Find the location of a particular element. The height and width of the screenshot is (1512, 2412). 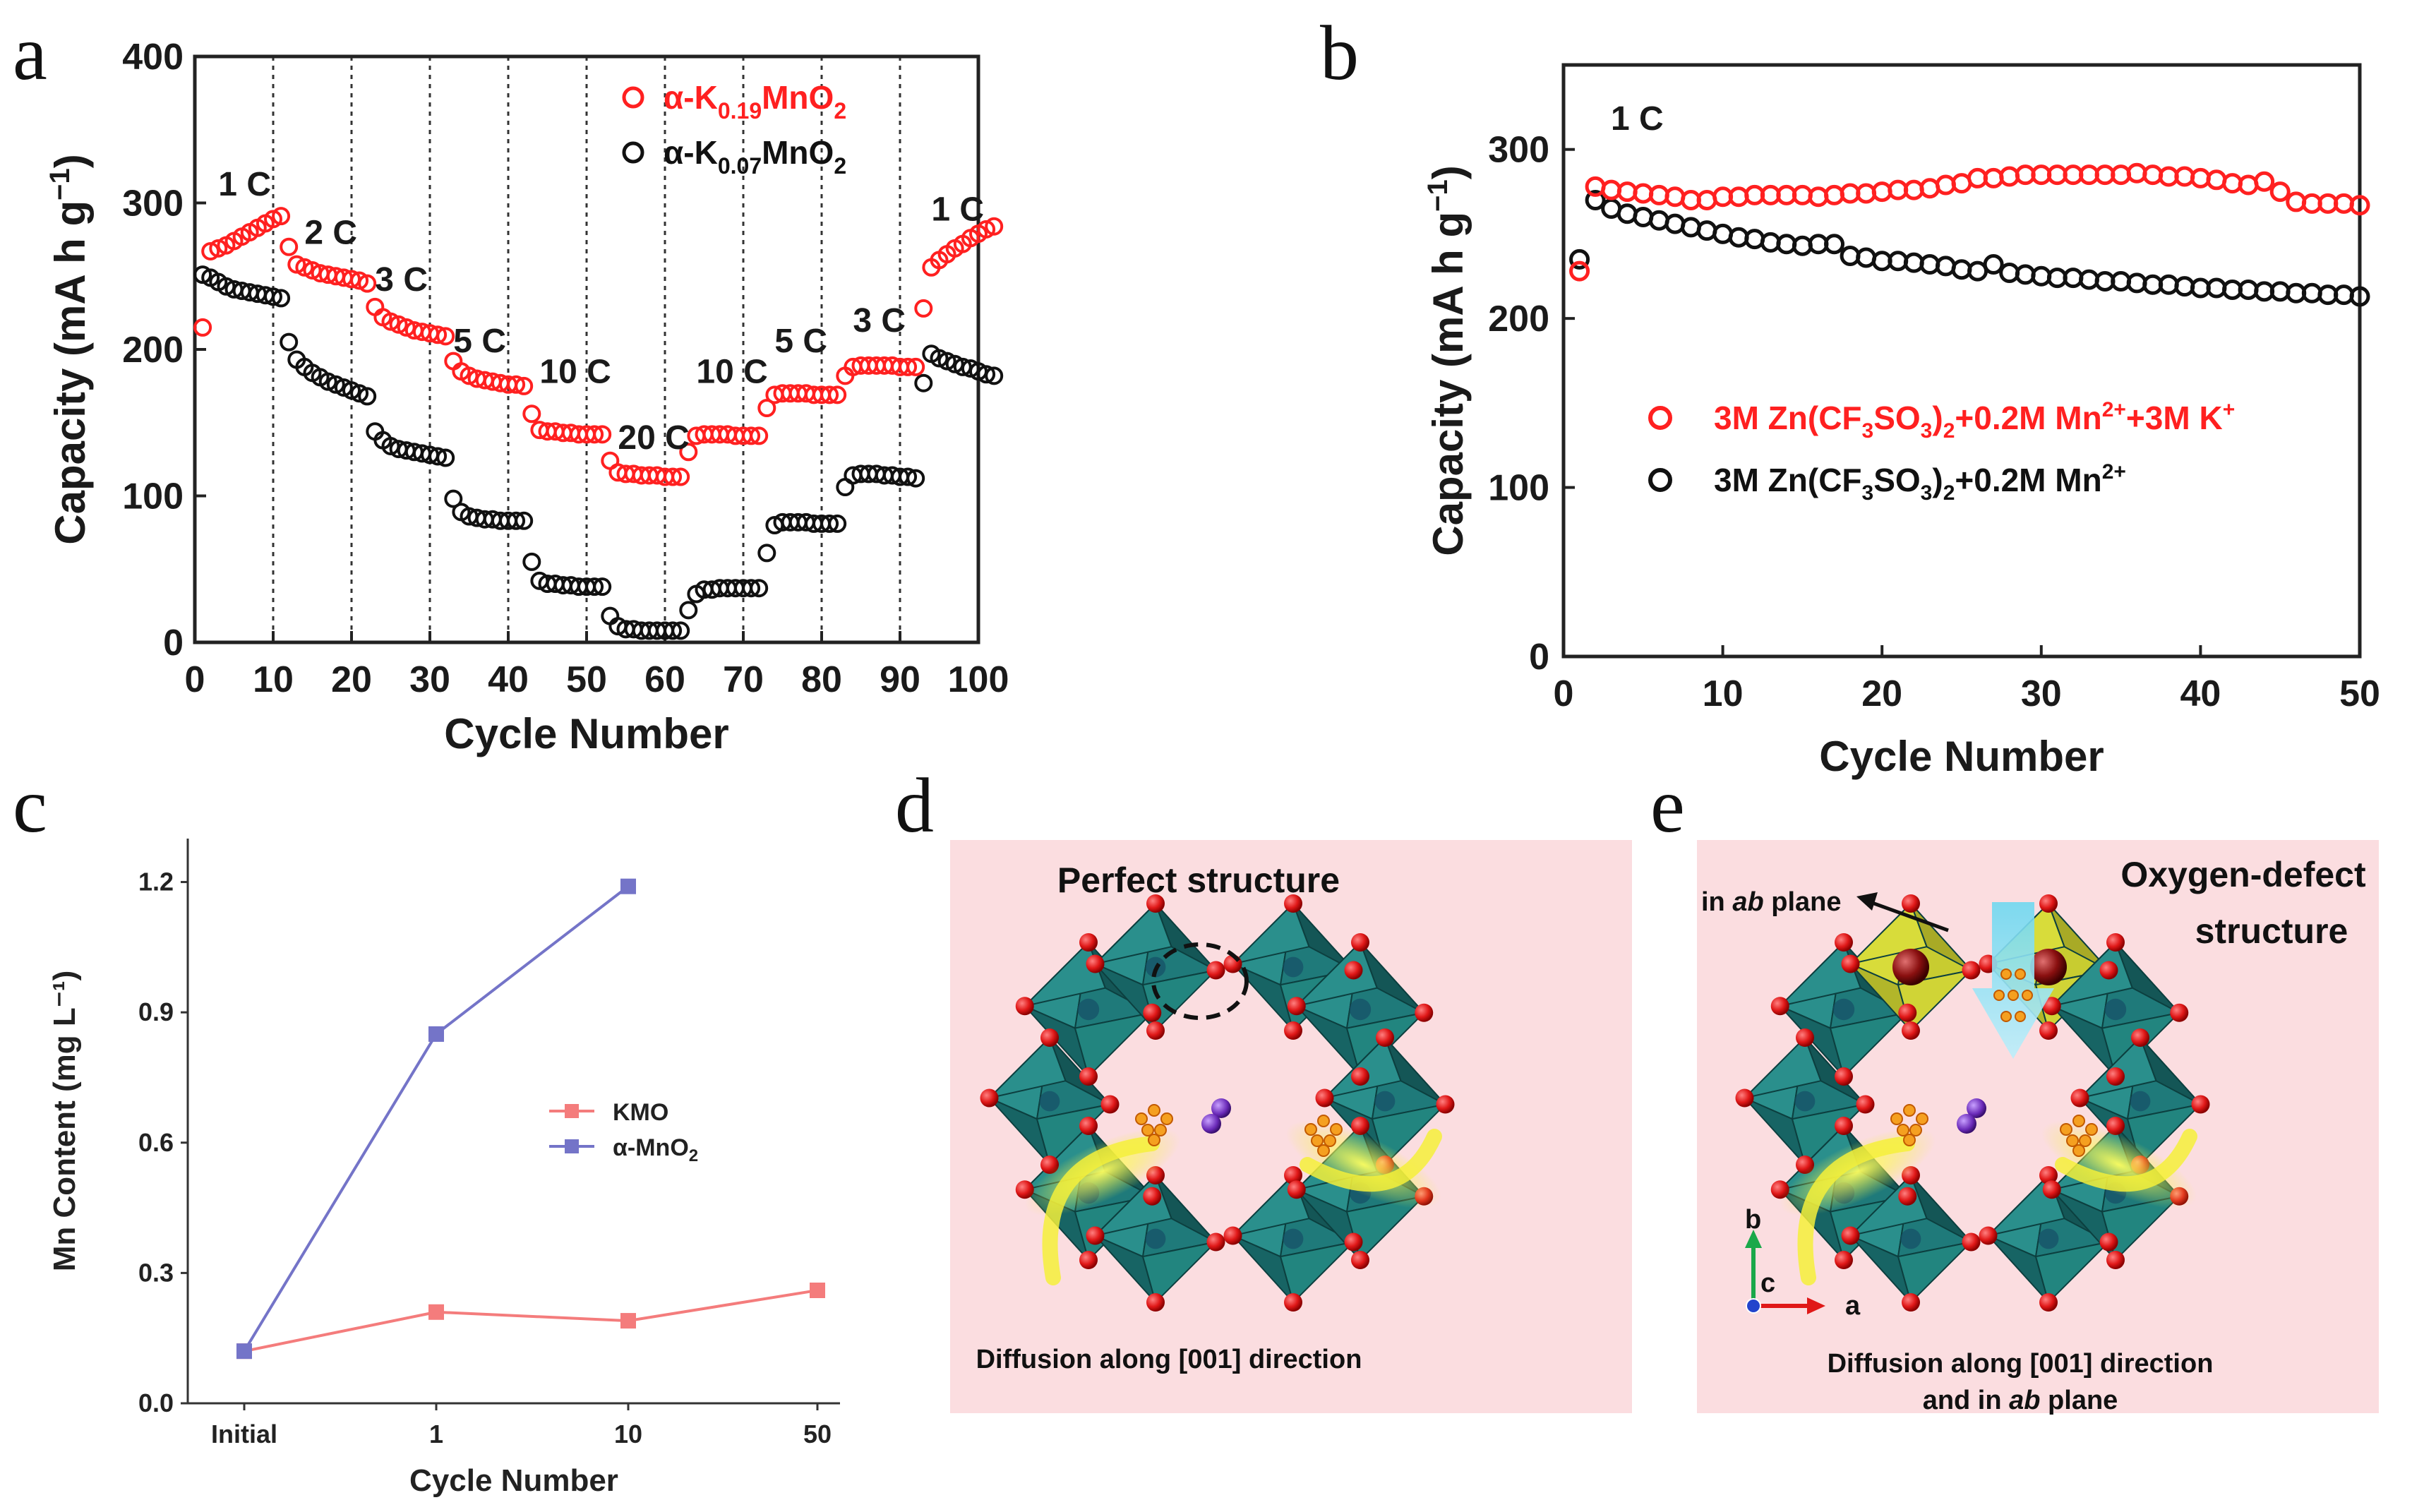

legend-label-red: α-K0.19MnO2 is located at coordinates (755, 102).